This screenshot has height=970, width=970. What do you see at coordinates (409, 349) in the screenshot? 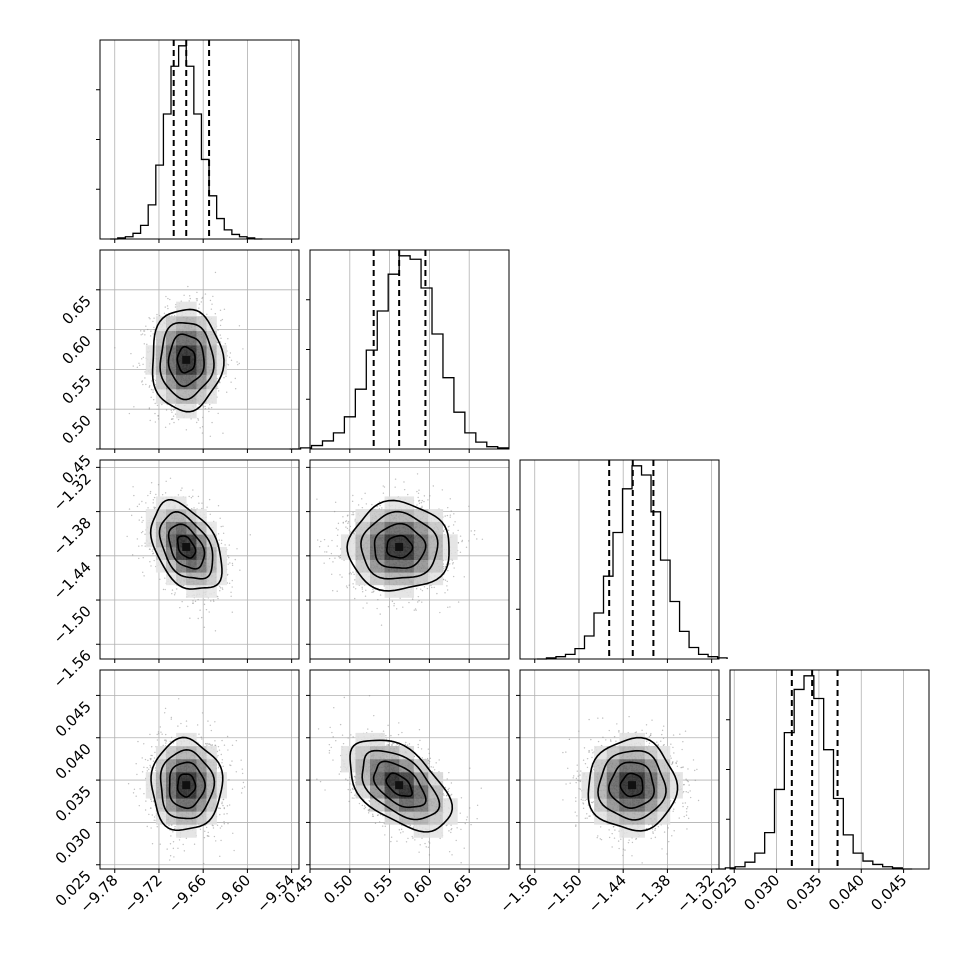
I see `panel-frame` at bounding box center [409, 349].